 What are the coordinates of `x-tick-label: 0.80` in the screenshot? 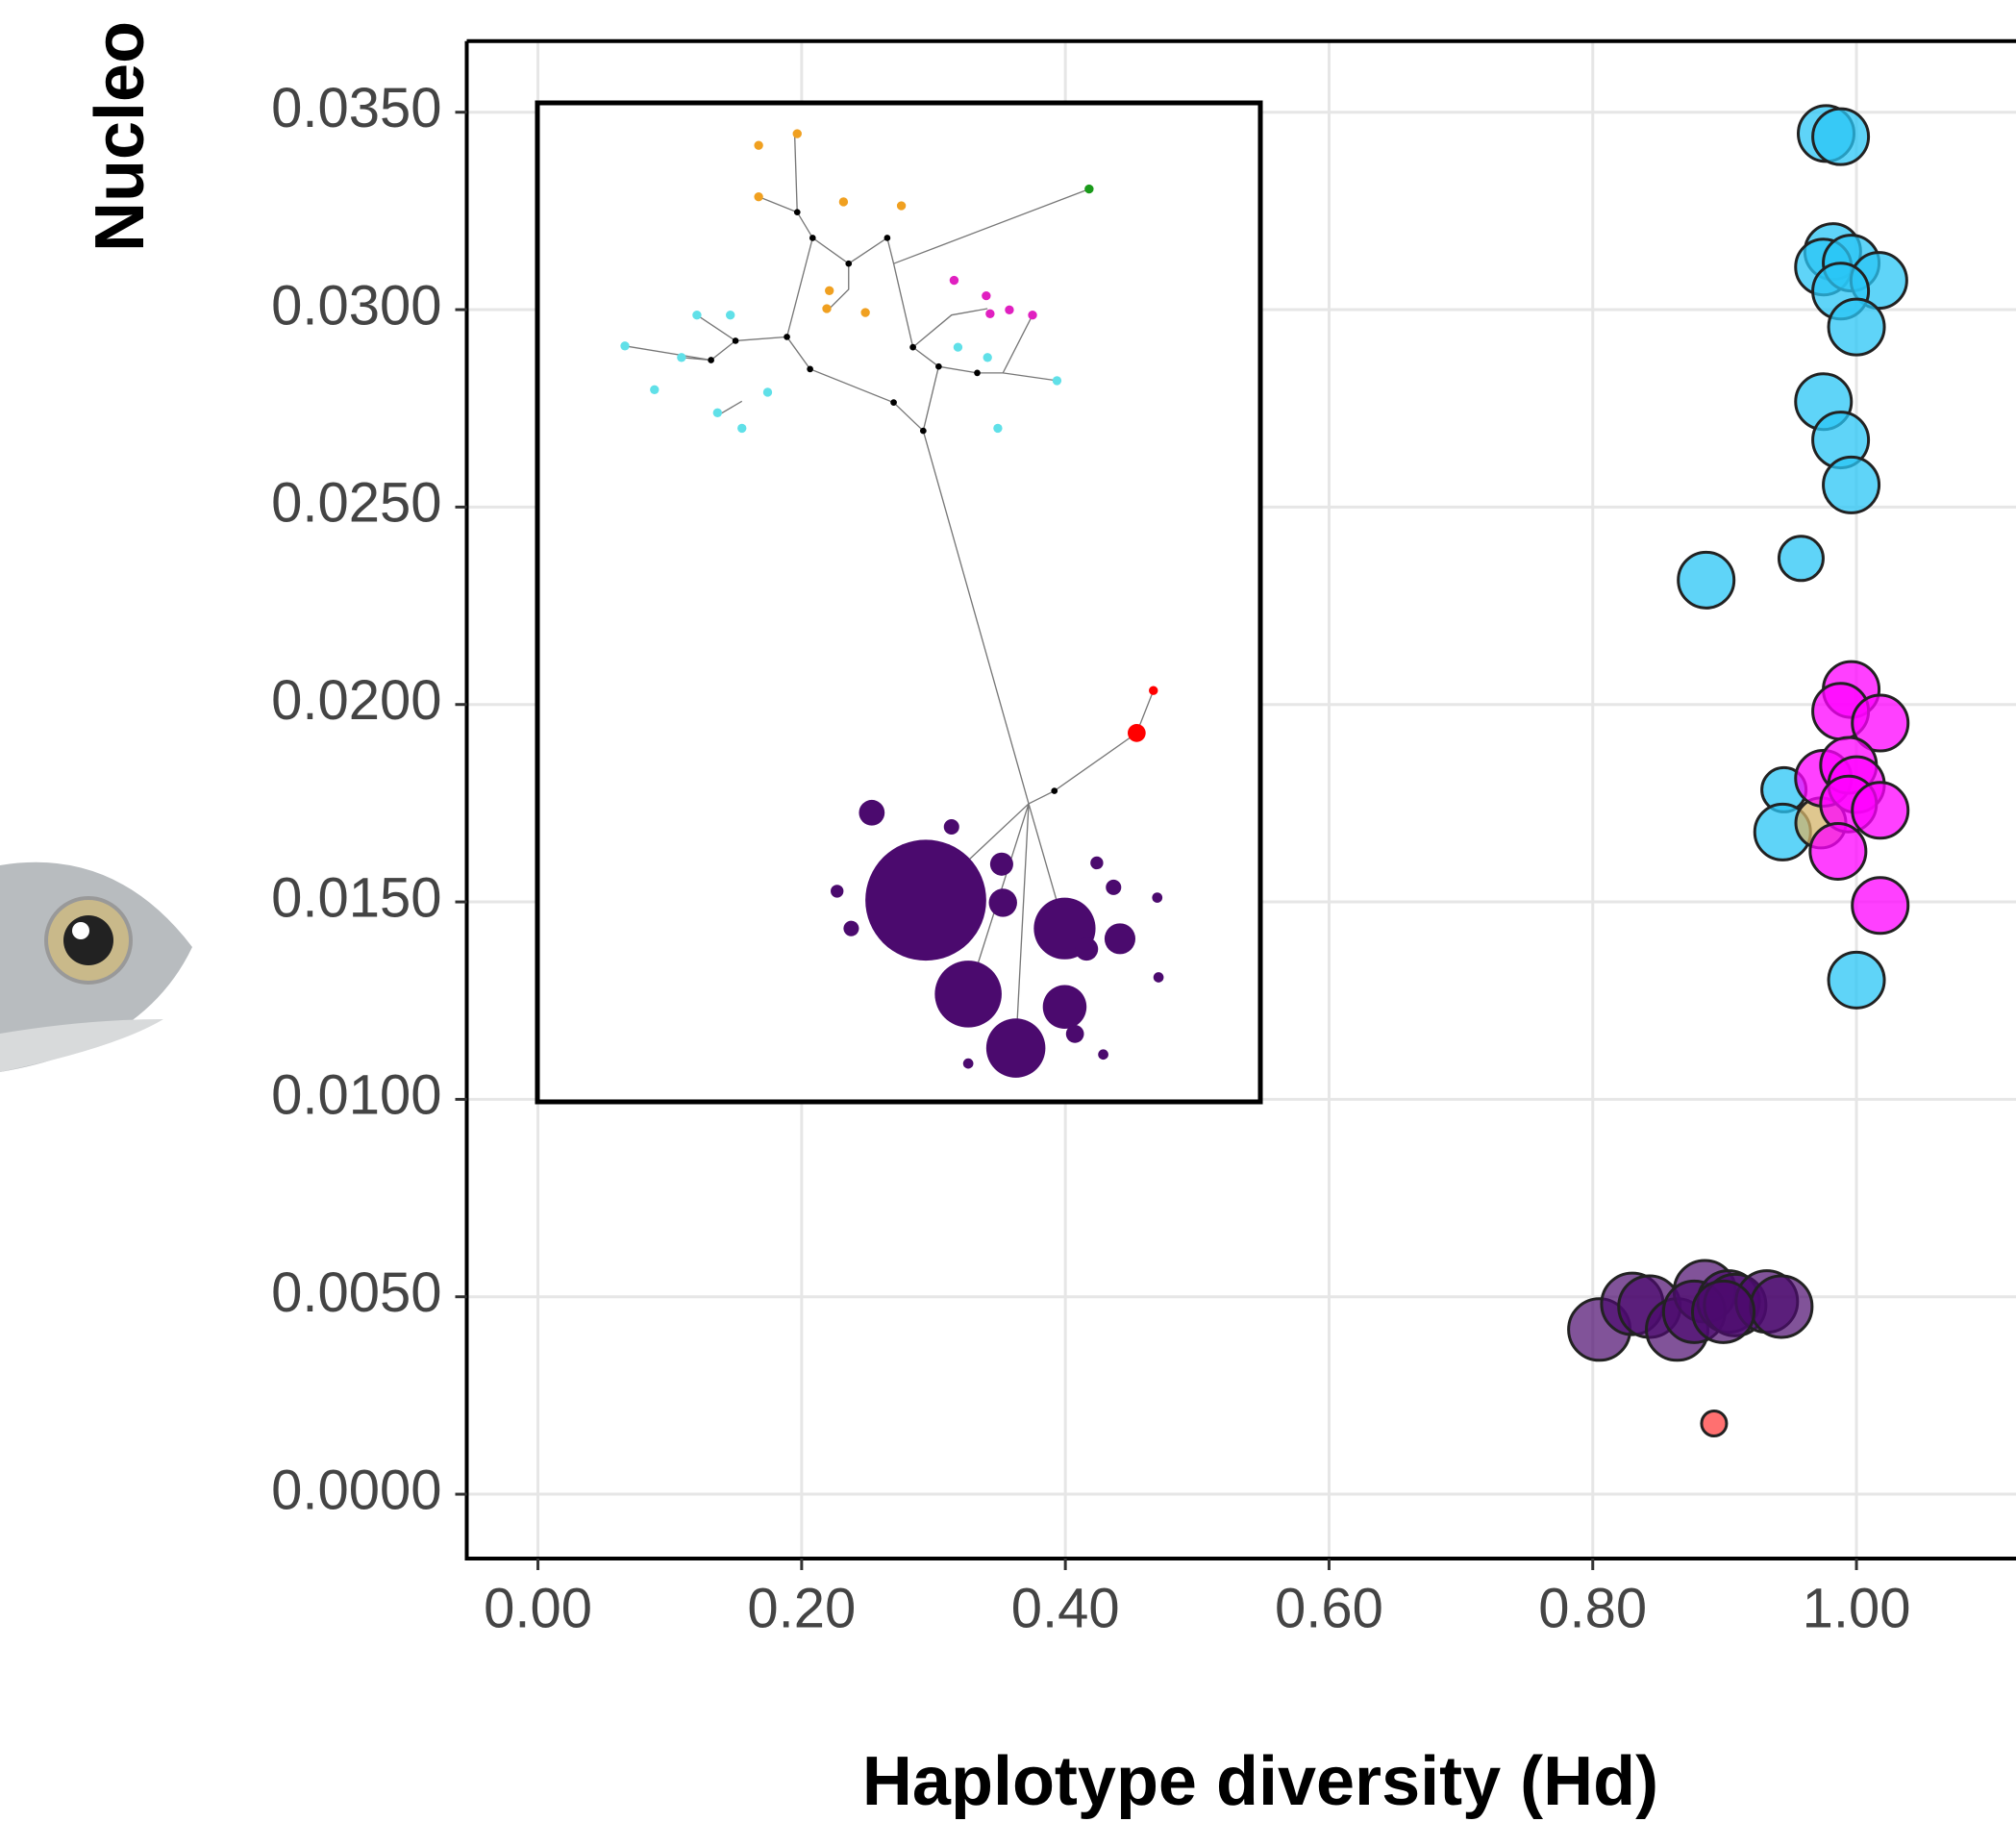 It's located at (1592, 1608).